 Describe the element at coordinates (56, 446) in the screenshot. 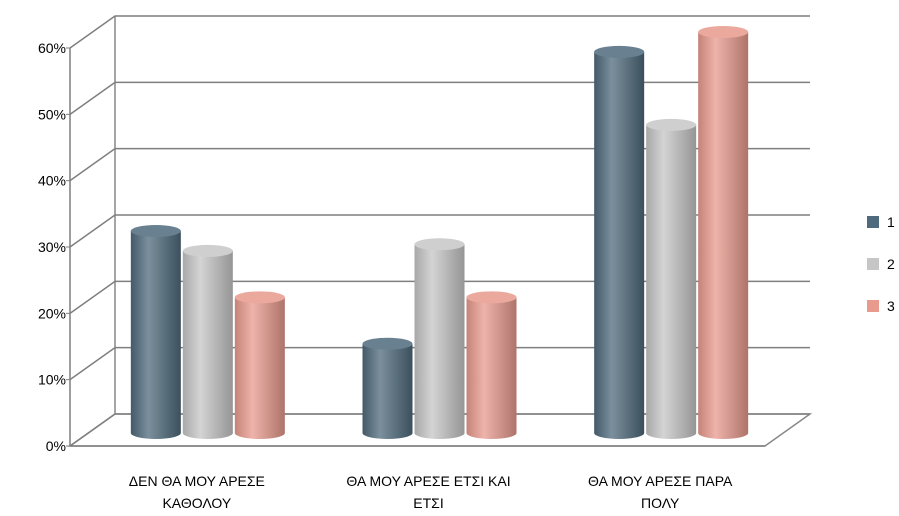

I see `y-tick-label: 0%` at that location.